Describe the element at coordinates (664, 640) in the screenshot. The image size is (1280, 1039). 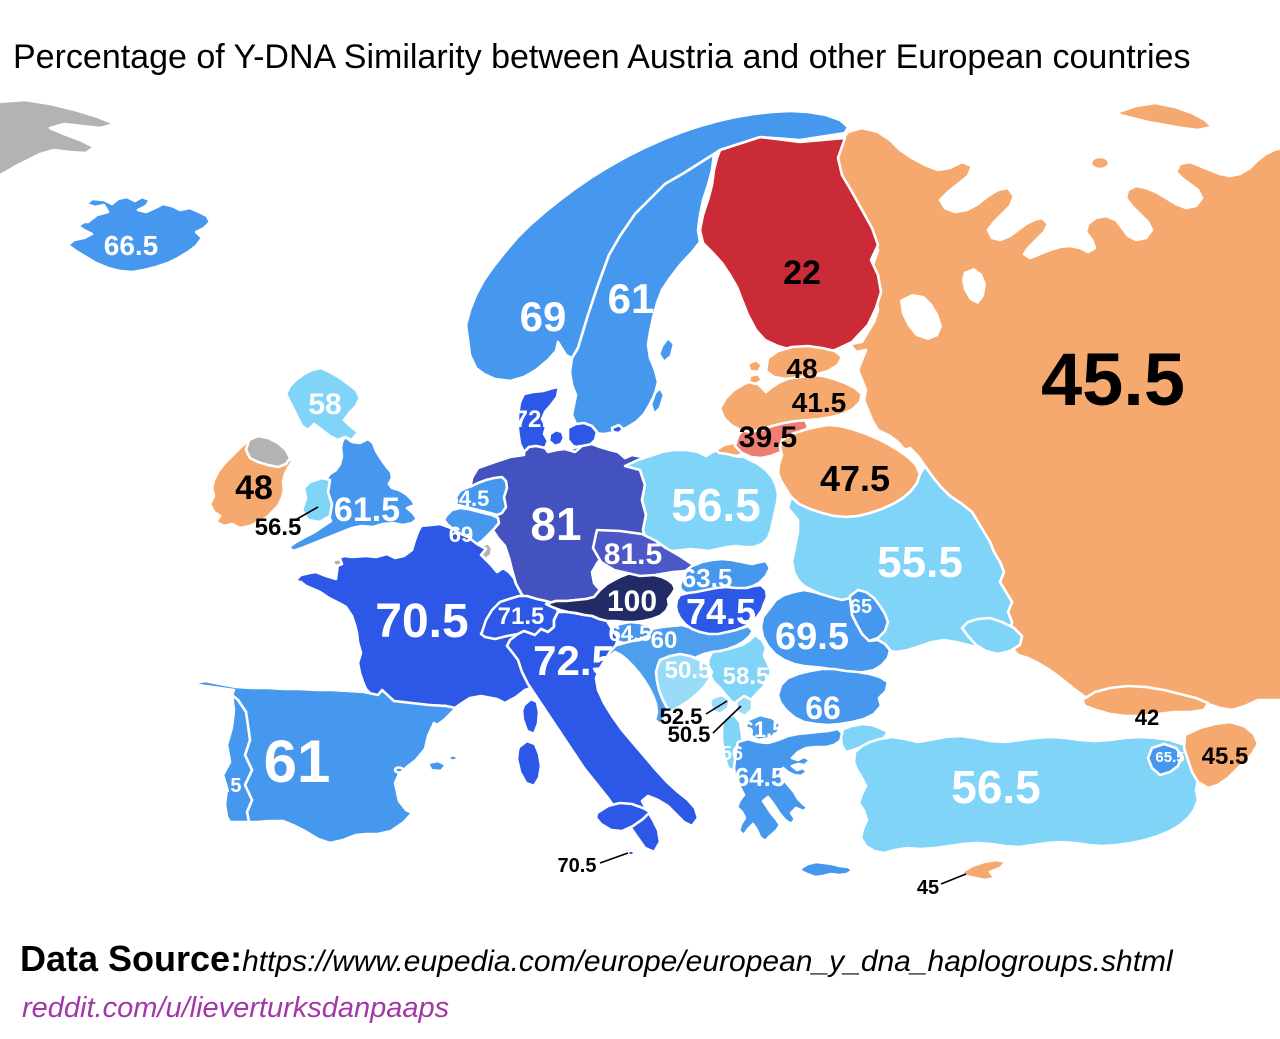
I see `svg-text: 60` at that location.